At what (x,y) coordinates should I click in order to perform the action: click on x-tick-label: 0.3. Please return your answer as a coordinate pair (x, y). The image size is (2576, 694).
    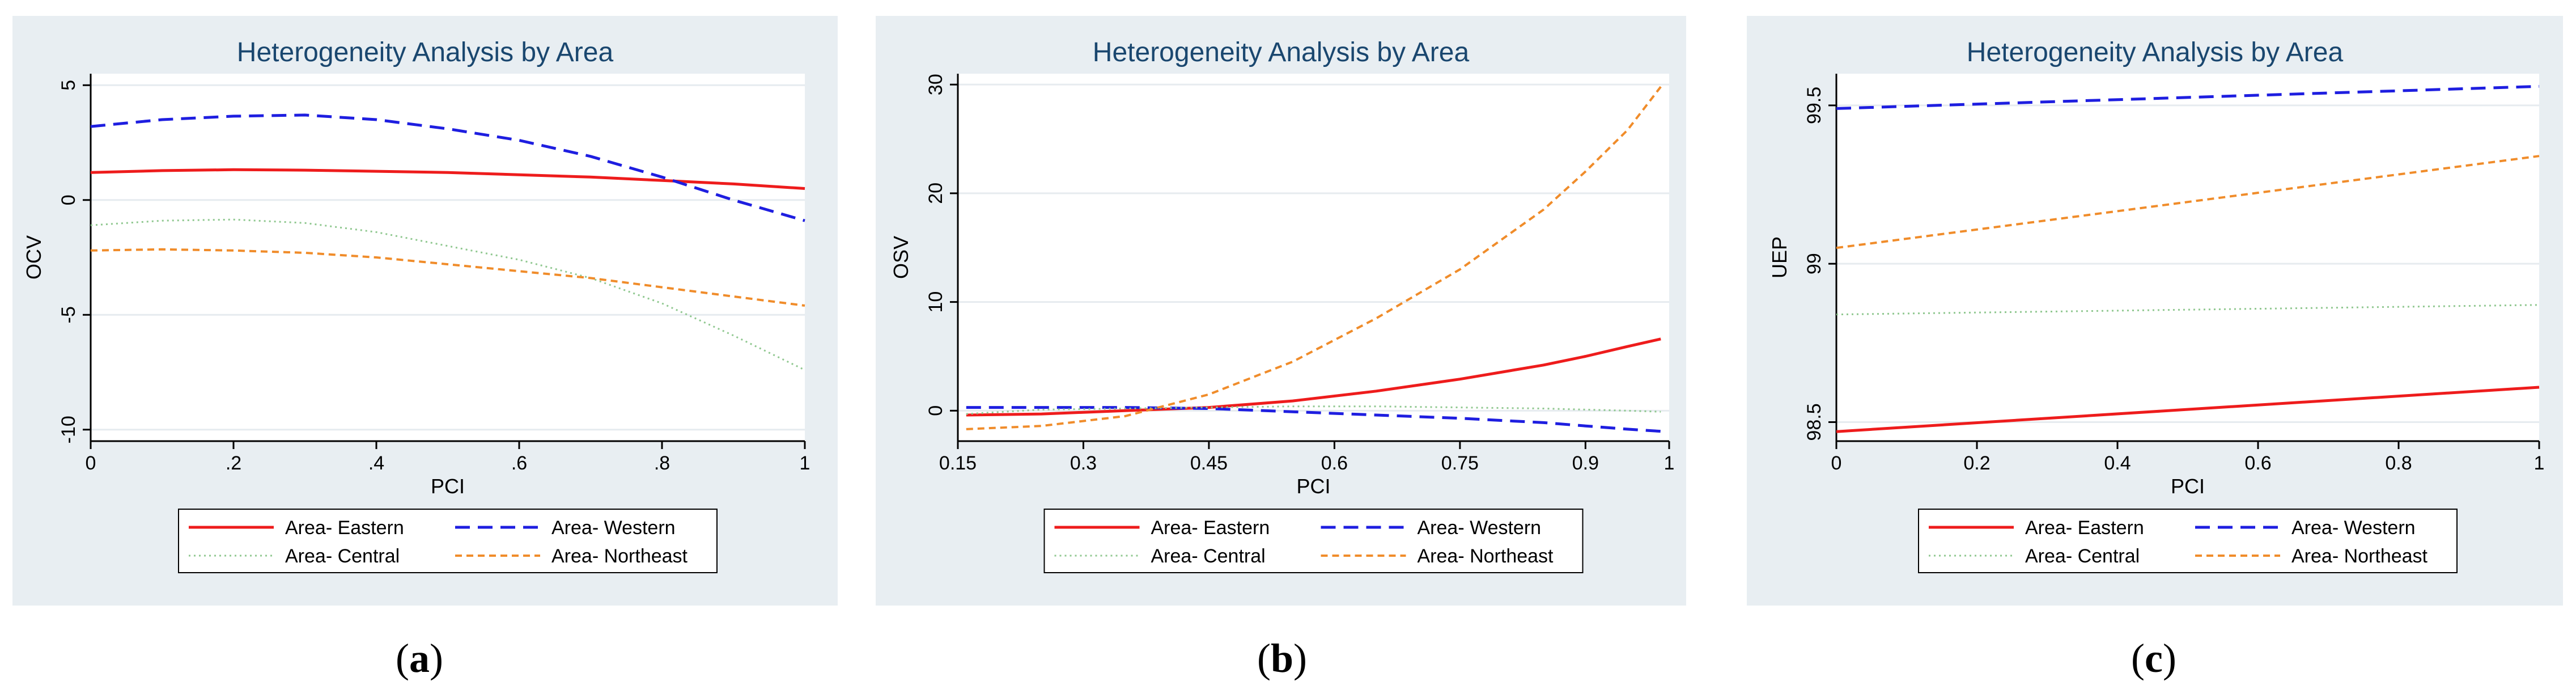
    Looking at the image, I should click on (1083, 463).